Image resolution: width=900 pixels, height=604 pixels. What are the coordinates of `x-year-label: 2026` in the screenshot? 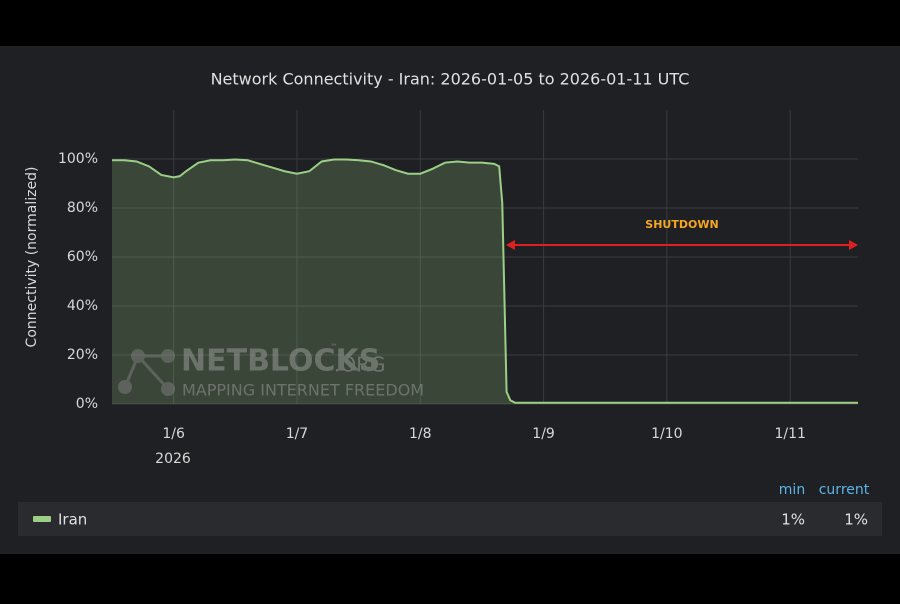 It's located at (173, 459).